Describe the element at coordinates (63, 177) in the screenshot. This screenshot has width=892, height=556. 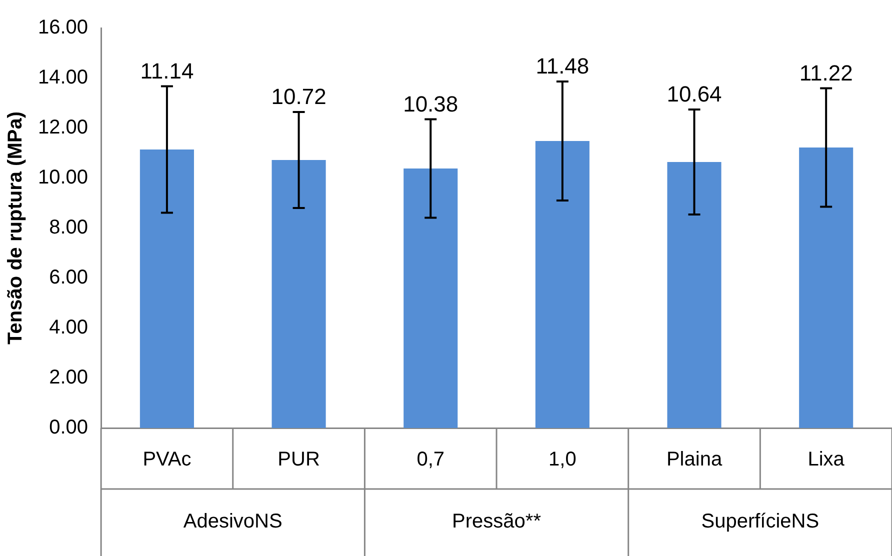
I see `y-tick-label: 10.00` at that location.